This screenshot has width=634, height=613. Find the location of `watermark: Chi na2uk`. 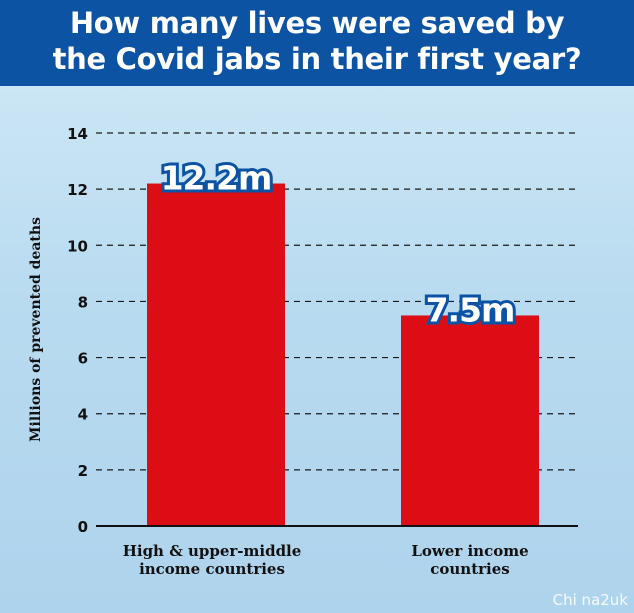

watermark: Chi na2uk is located at coordinates (590, 600).